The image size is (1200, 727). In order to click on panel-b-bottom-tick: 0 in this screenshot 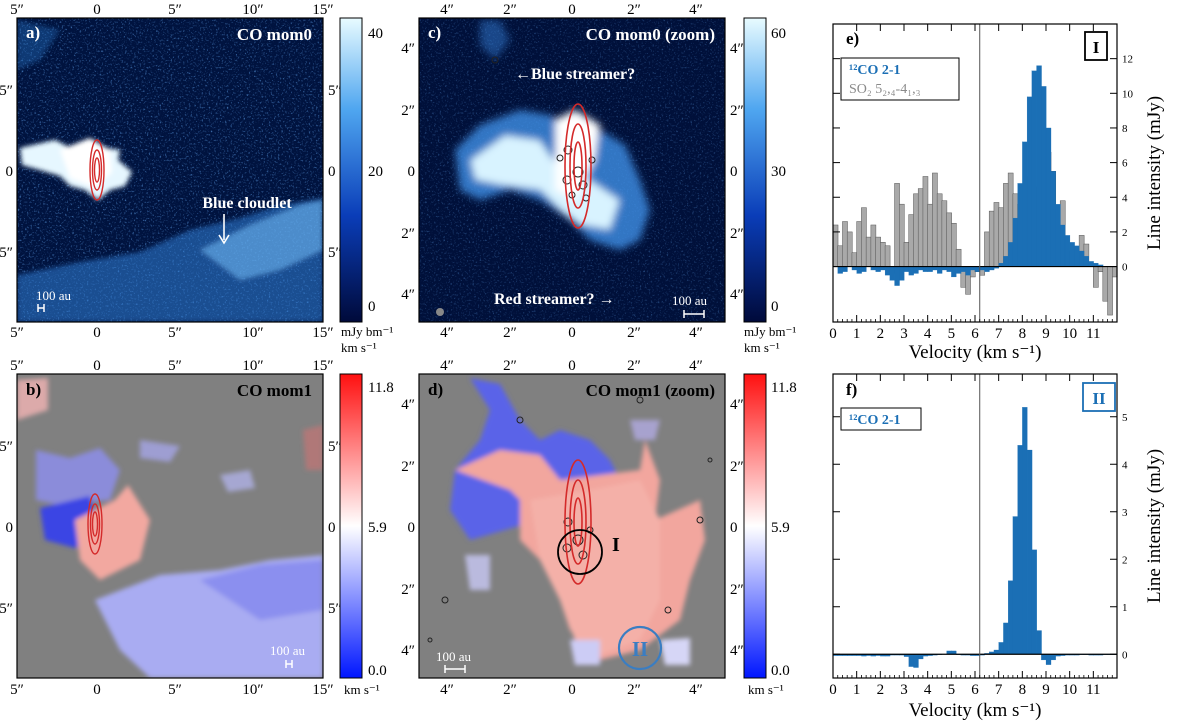, I will do `click(97, 690)`.